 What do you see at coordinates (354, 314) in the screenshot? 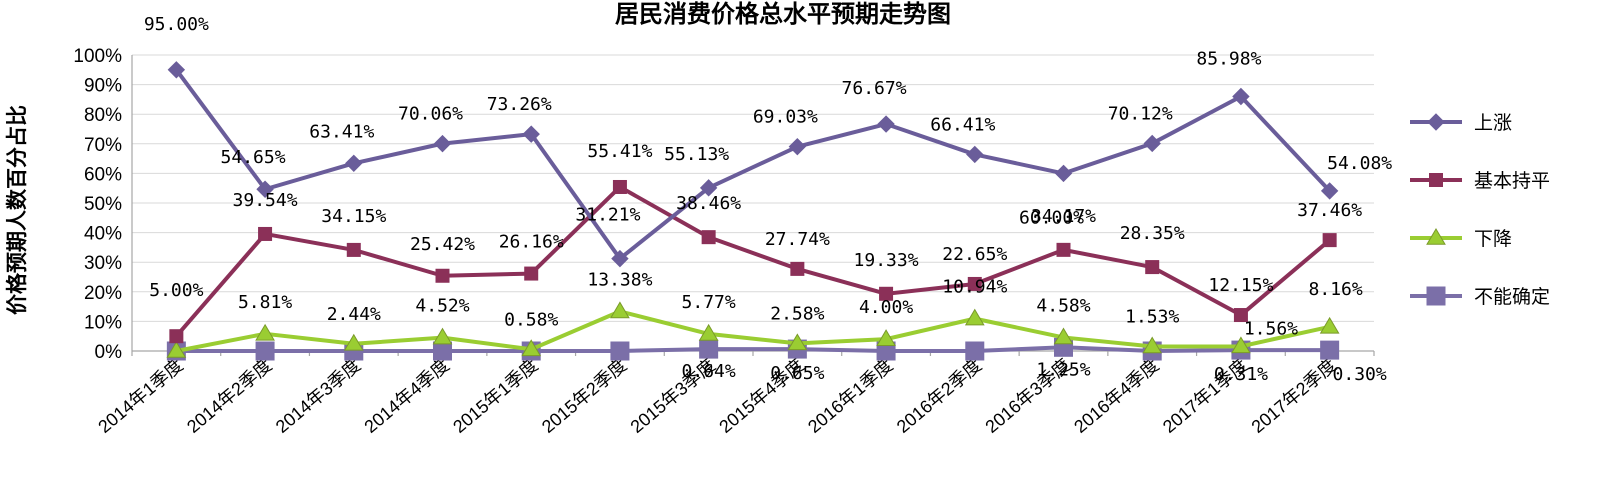
I see `data-label: 2.44%` at bounding box center [354, 314].